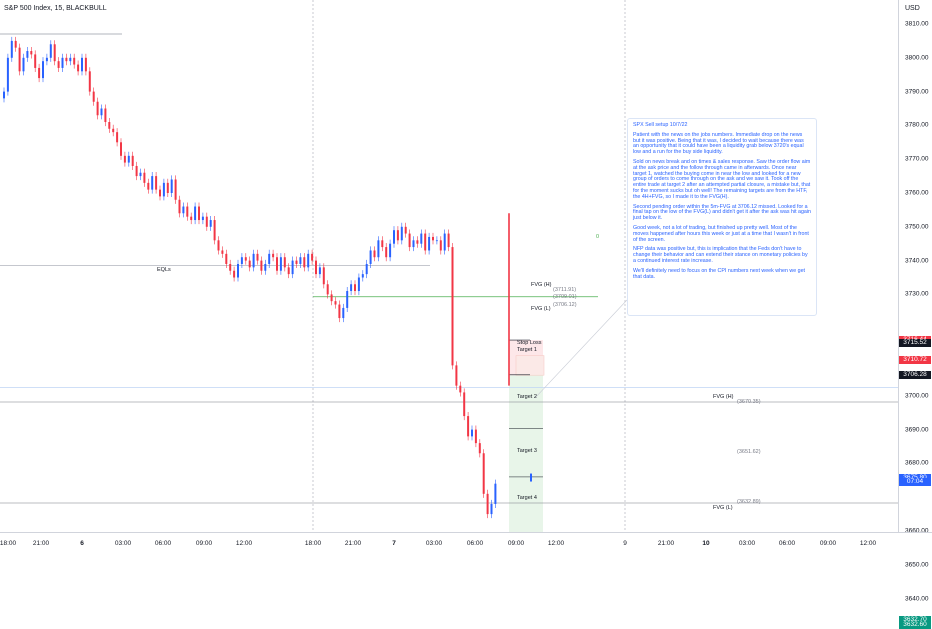 This screenshot has width=932, height=629. Describe the element at coordinates (530, 365) in the screenshot. I see `fvg-box` at that location.